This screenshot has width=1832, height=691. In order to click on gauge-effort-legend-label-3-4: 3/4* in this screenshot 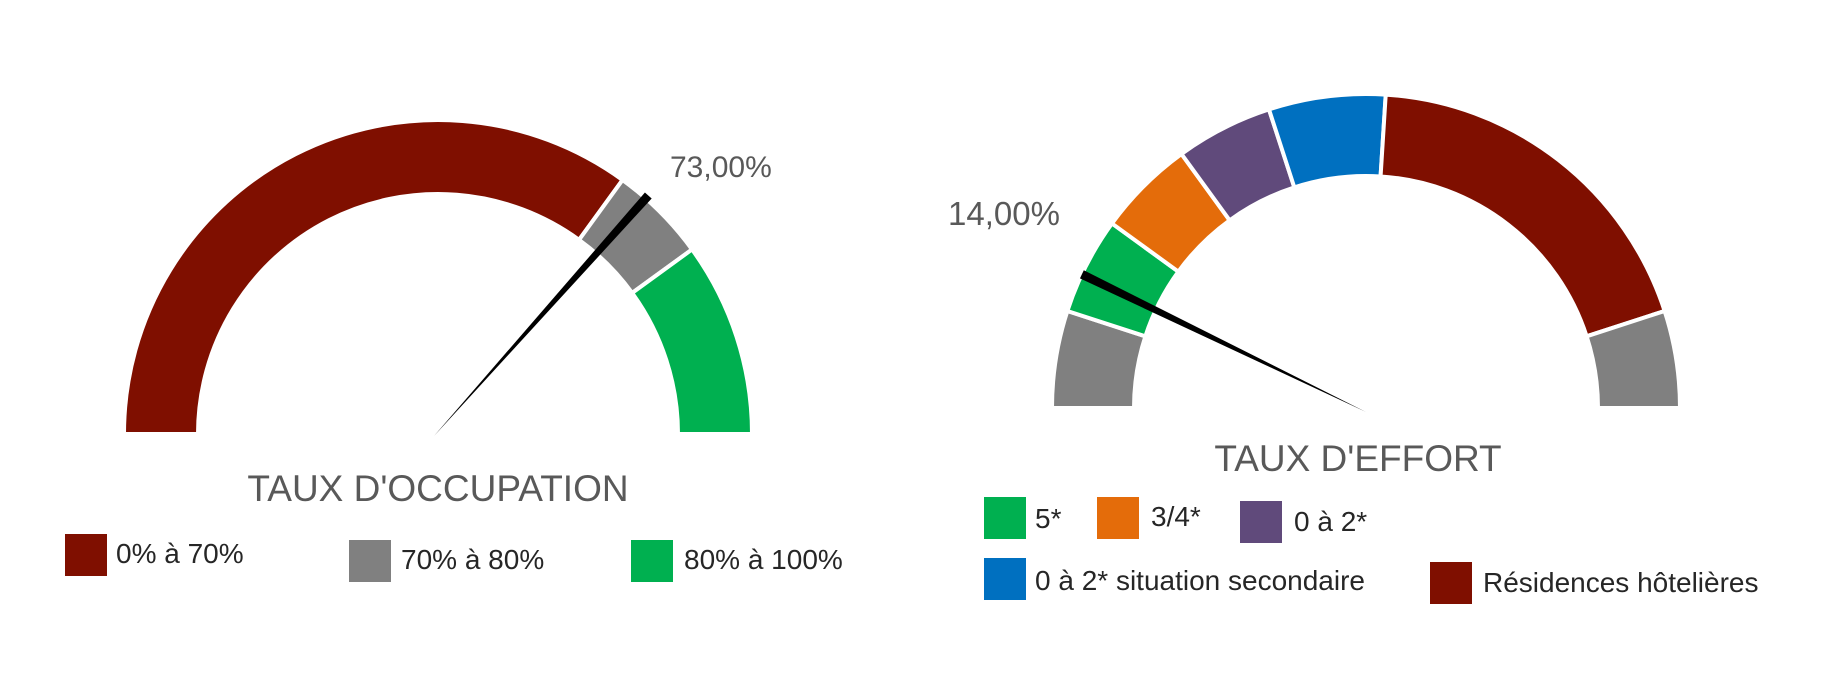, I will do `click(1176, 516)`.